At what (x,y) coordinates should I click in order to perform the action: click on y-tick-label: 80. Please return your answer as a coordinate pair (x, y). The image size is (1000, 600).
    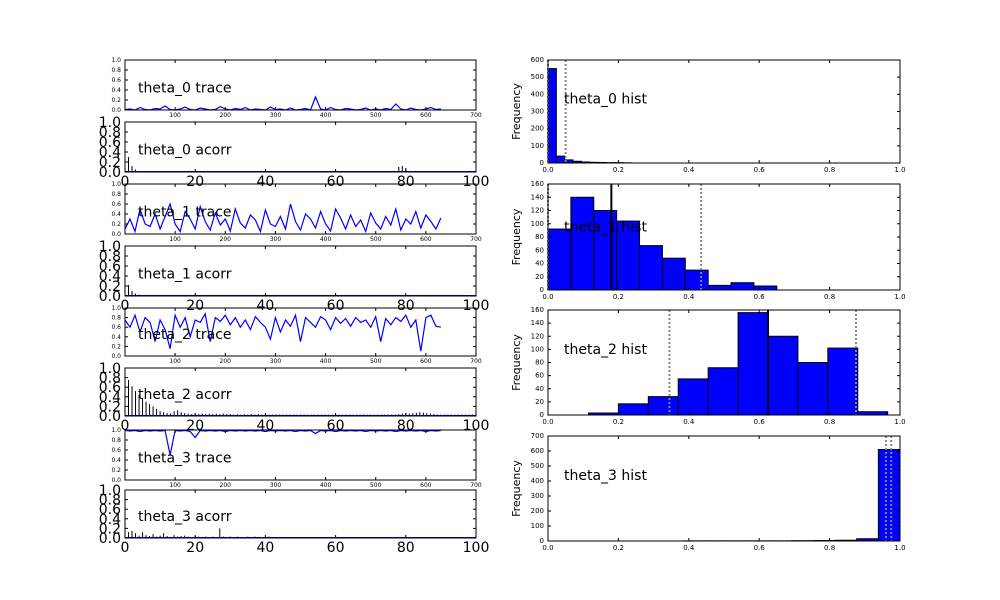
    Looking at the image, I should click on (539, 237).